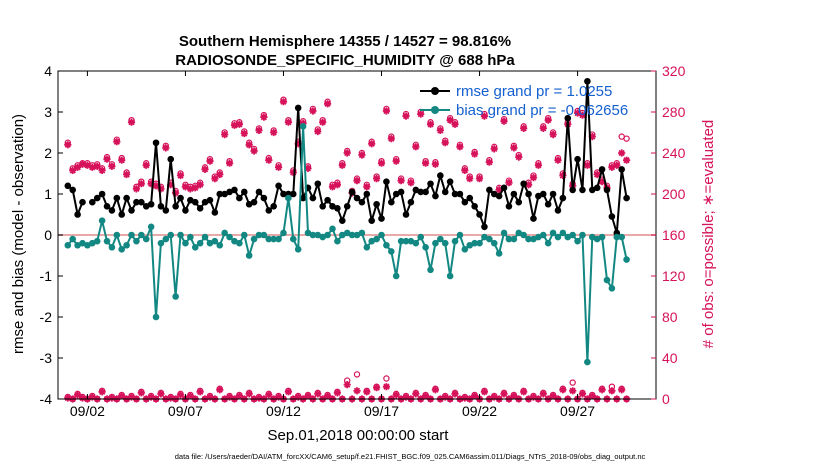 The image size is (830, 470). I want to click on y-tick-label: 4, so click(48, 71).